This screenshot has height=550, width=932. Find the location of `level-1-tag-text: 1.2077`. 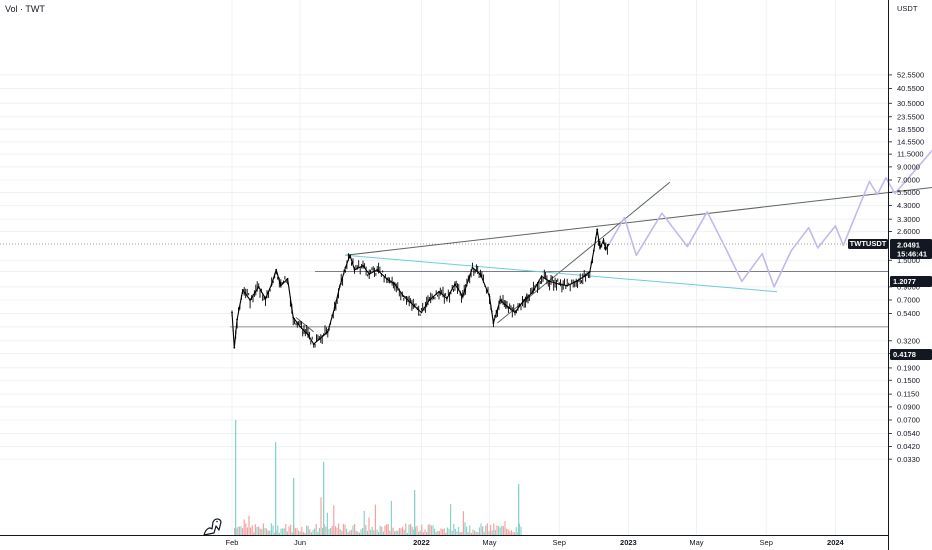

level-1-tag-text: 1.2077 is located at coordinates (904, 281).